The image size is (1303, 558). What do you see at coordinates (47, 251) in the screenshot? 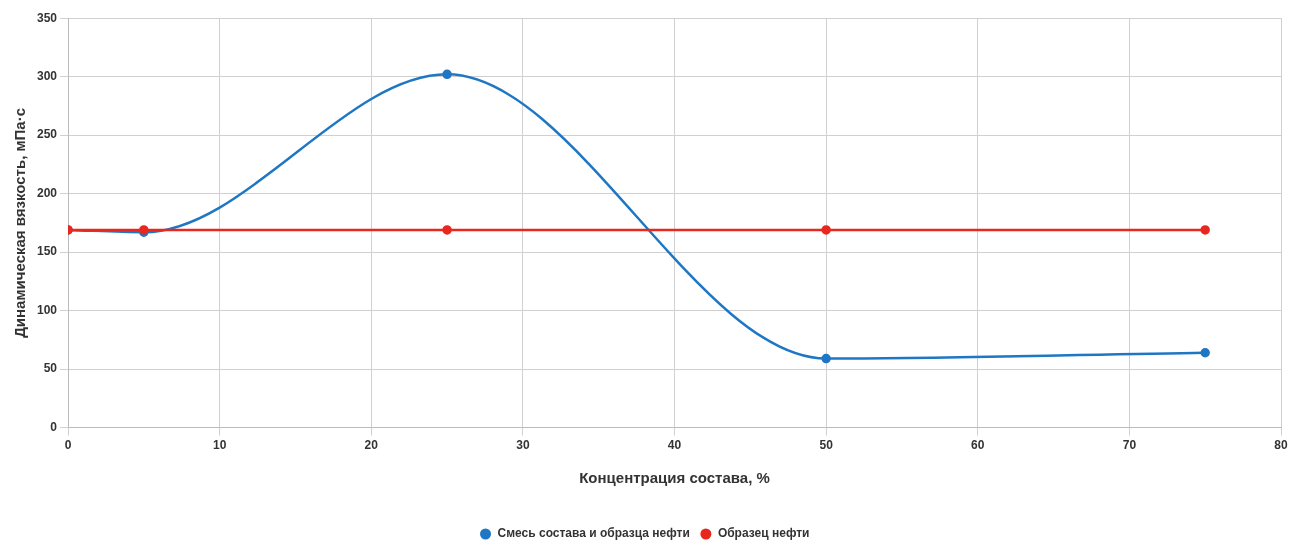
I see `y-tick-label: 150` at bounding box center [47, 251].